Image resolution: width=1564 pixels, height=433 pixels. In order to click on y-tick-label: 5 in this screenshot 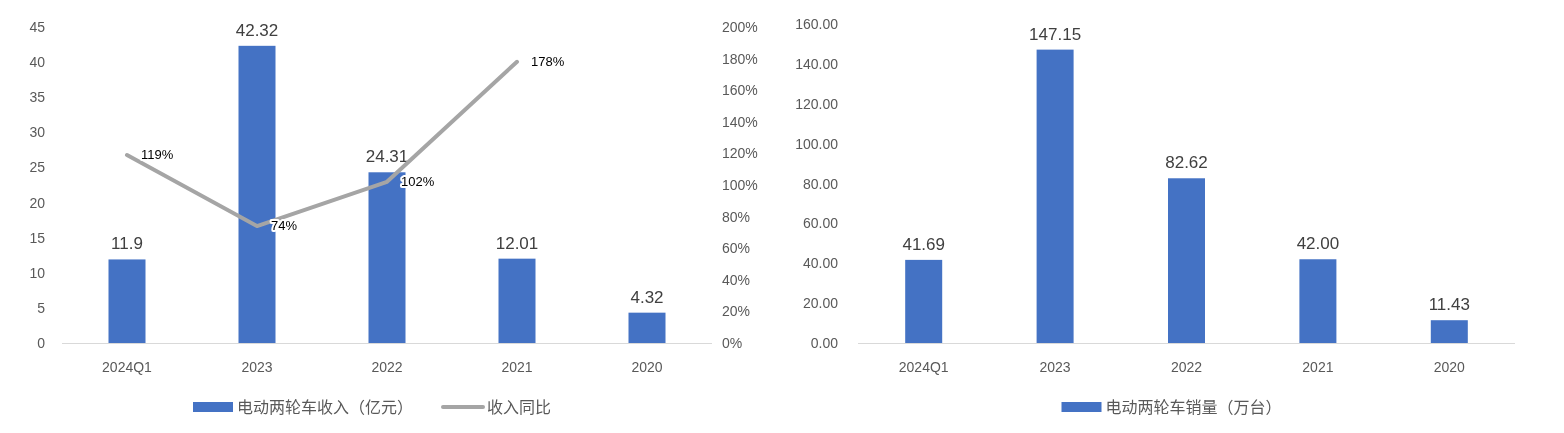, I will do `click(41, 307)`.